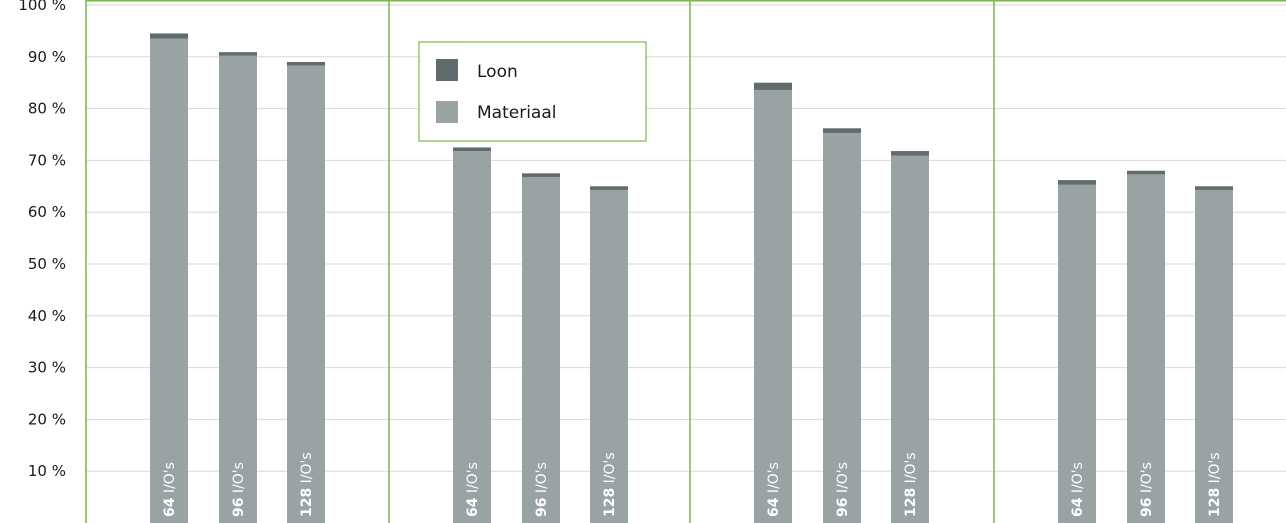 The height and width of the screenshot is (523, 1286). Describe the element at coordinates (47, 212) in the screenshot. I see `y-tick-label: 60 %` at that location.